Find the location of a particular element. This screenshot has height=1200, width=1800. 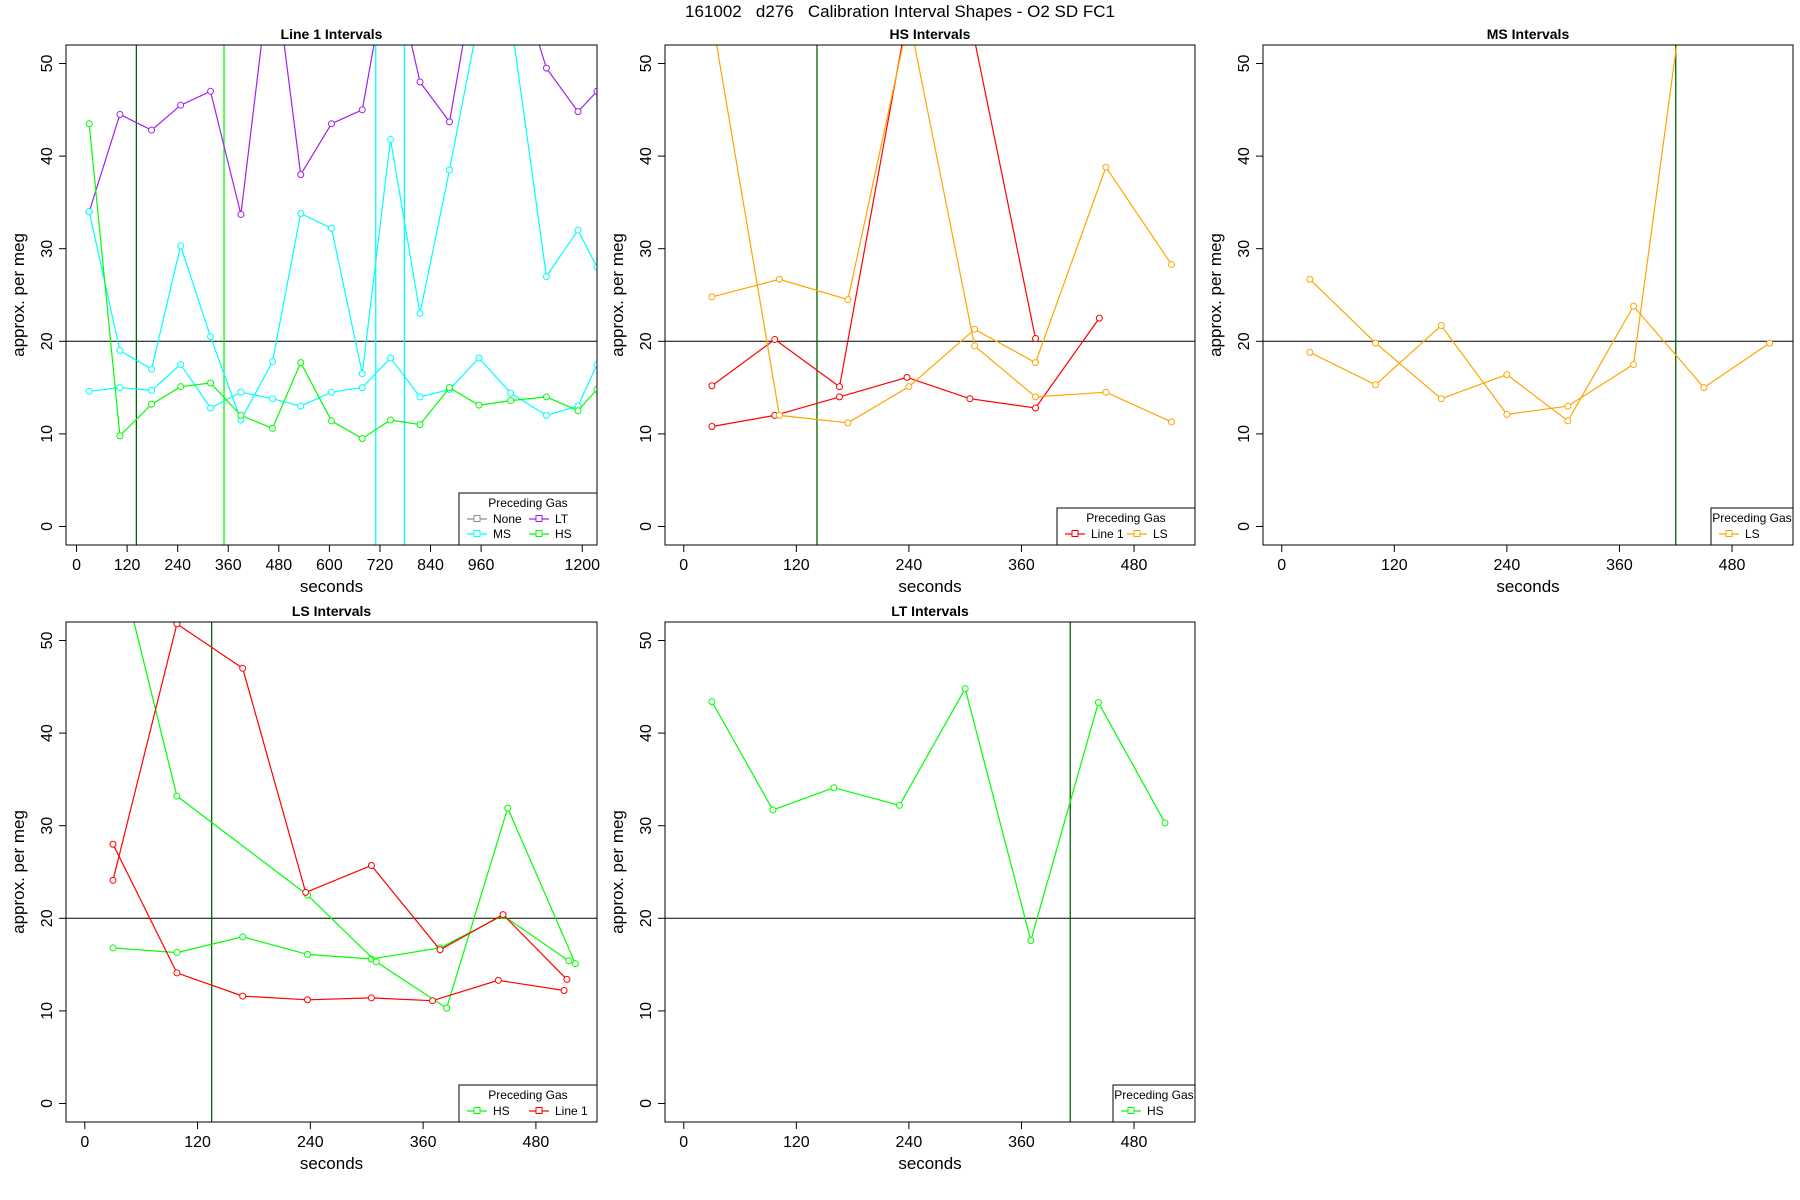

legend-entry-label: MS is located at coordinates (502, 534).